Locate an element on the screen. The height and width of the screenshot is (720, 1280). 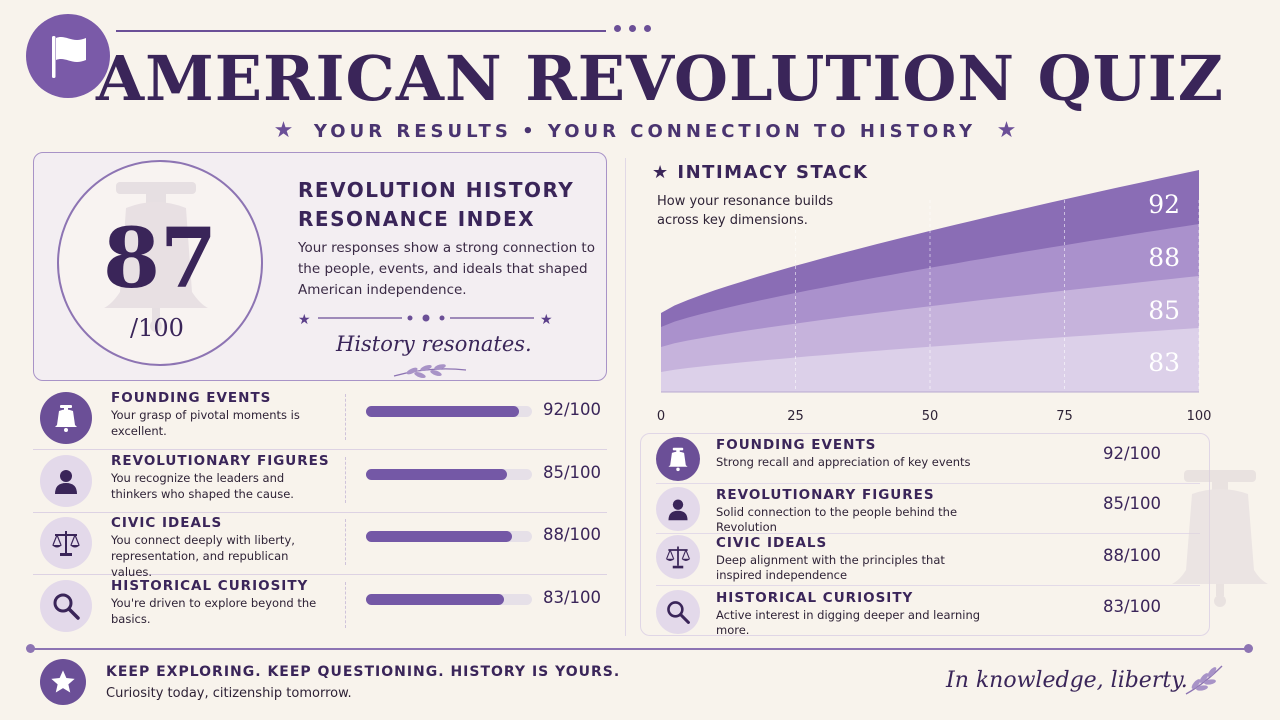
x-tick-label: 100 is located at coordinates (1199, 416).